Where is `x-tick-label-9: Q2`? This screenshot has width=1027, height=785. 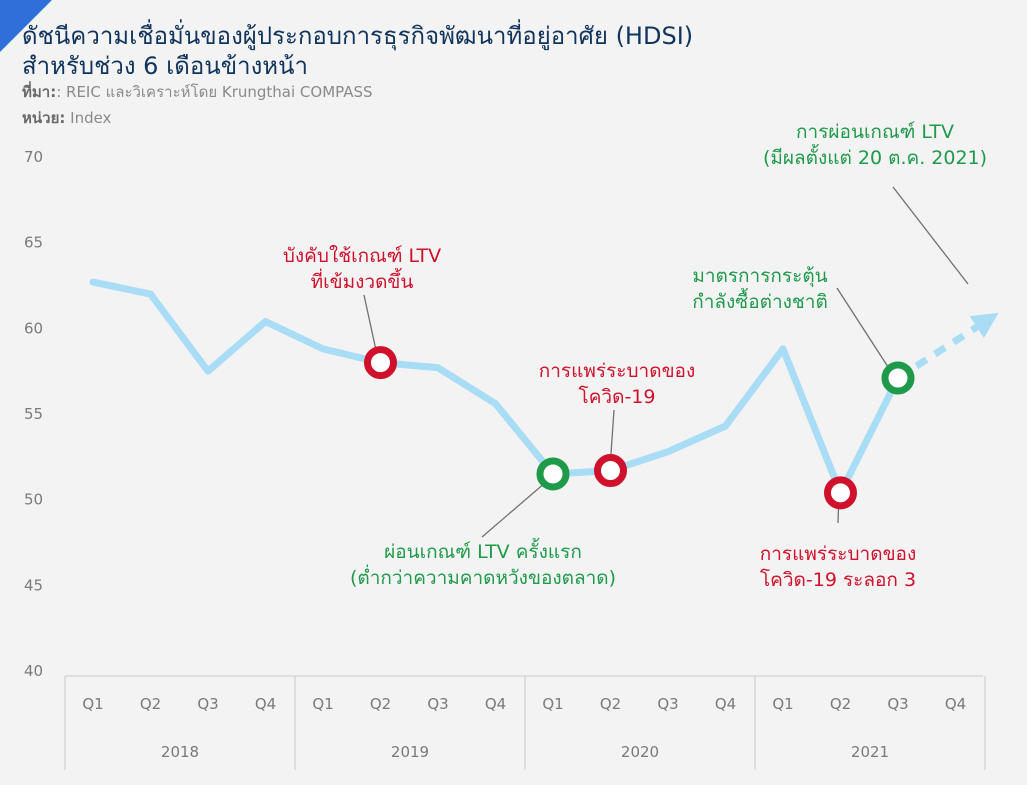
x-tick-label-9: Q2 is located at coordinates (610, 704).